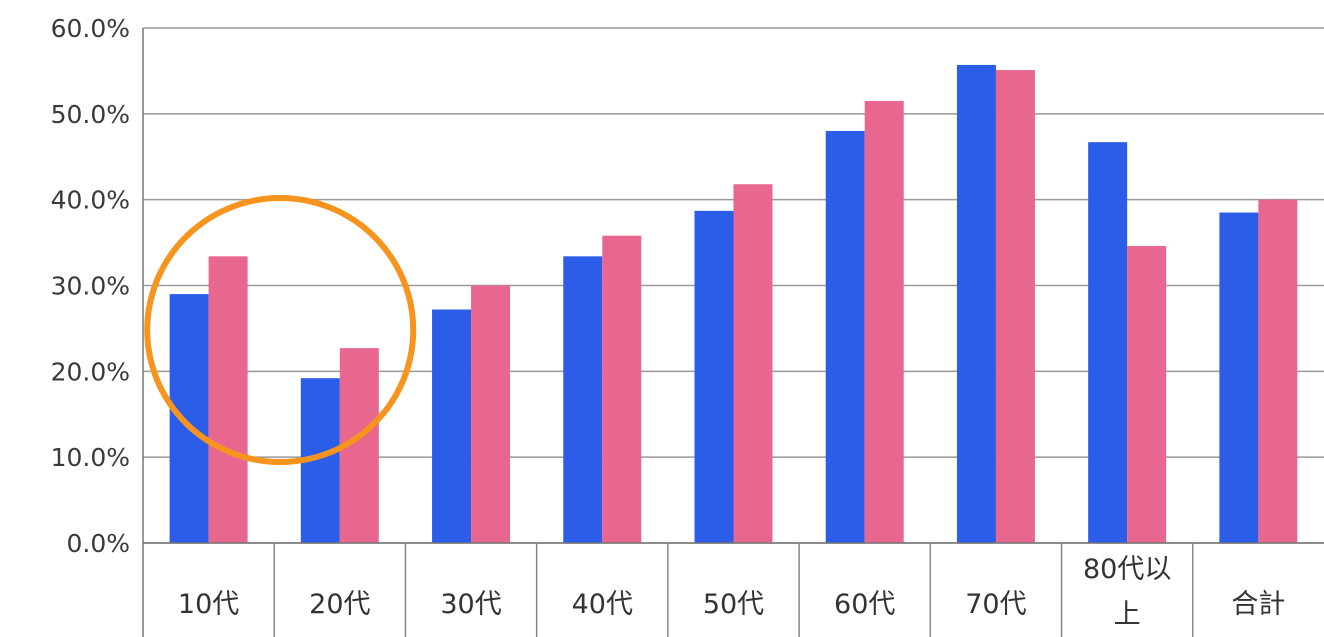 Image resolution: width=1324 pixels, height=637 pixels. What do you see at coordinates (733, 604) in the screenshot?
I see `x-category-label: 50代` at bounding box center [733, 604].